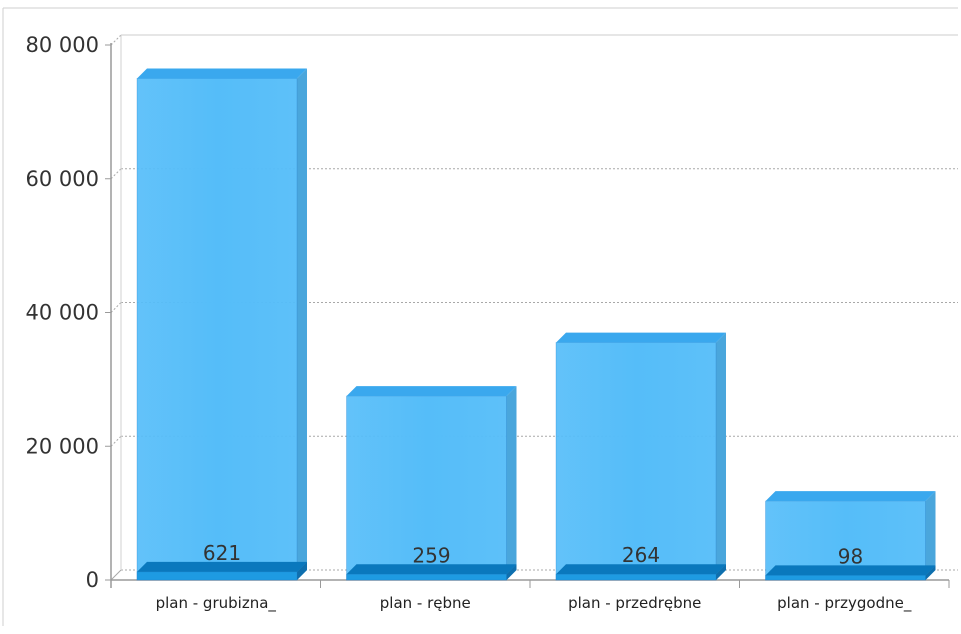  I want to click on x-tick-label: plan - grubizna_, so click(216, 603).